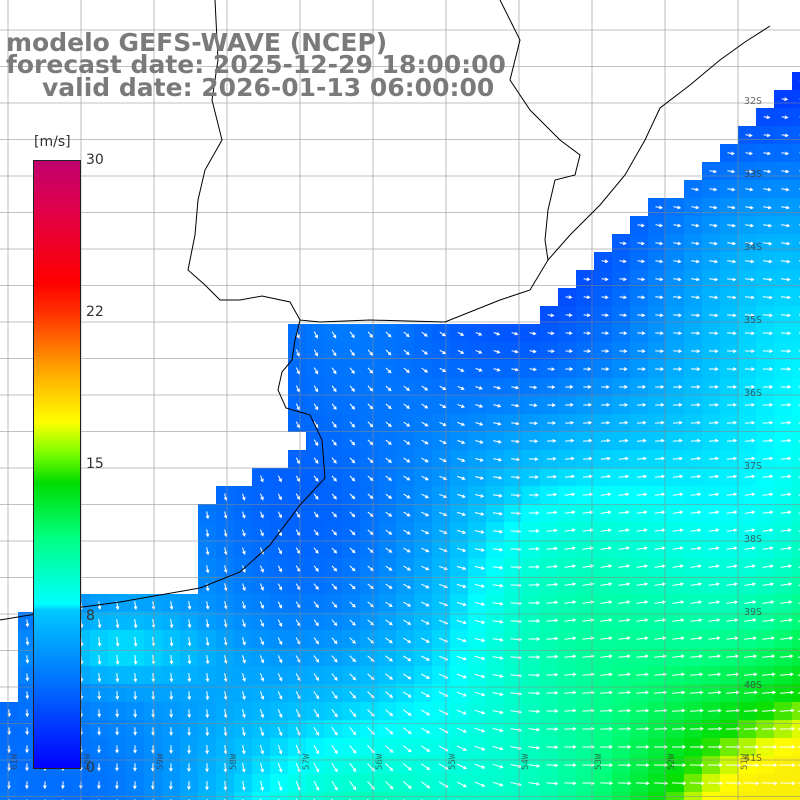 The height and width of the screenshot is (800, 800). I want to click on longitude-label: 61W, so click(15, 761).